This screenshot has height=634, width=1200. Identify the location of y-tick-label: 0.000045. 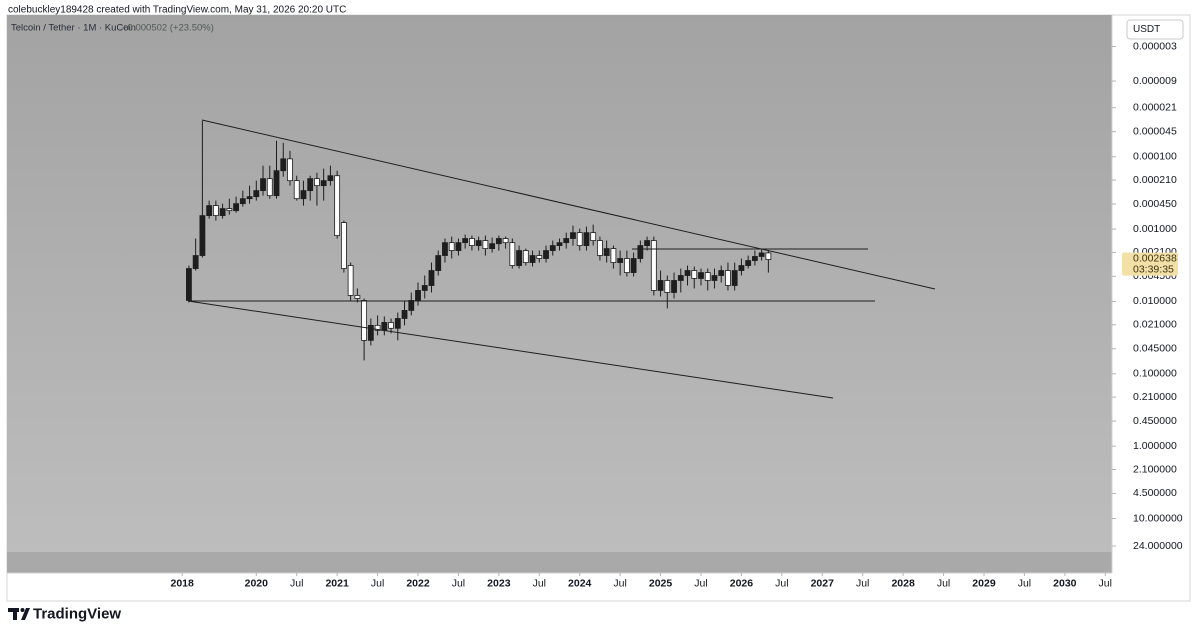
(1155, 131).